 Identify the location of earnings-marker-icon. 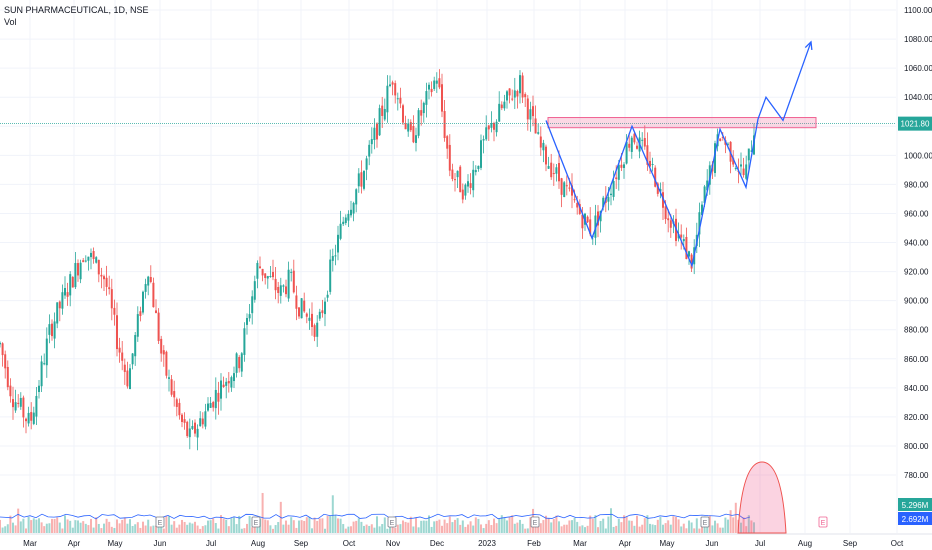
(256, 522).